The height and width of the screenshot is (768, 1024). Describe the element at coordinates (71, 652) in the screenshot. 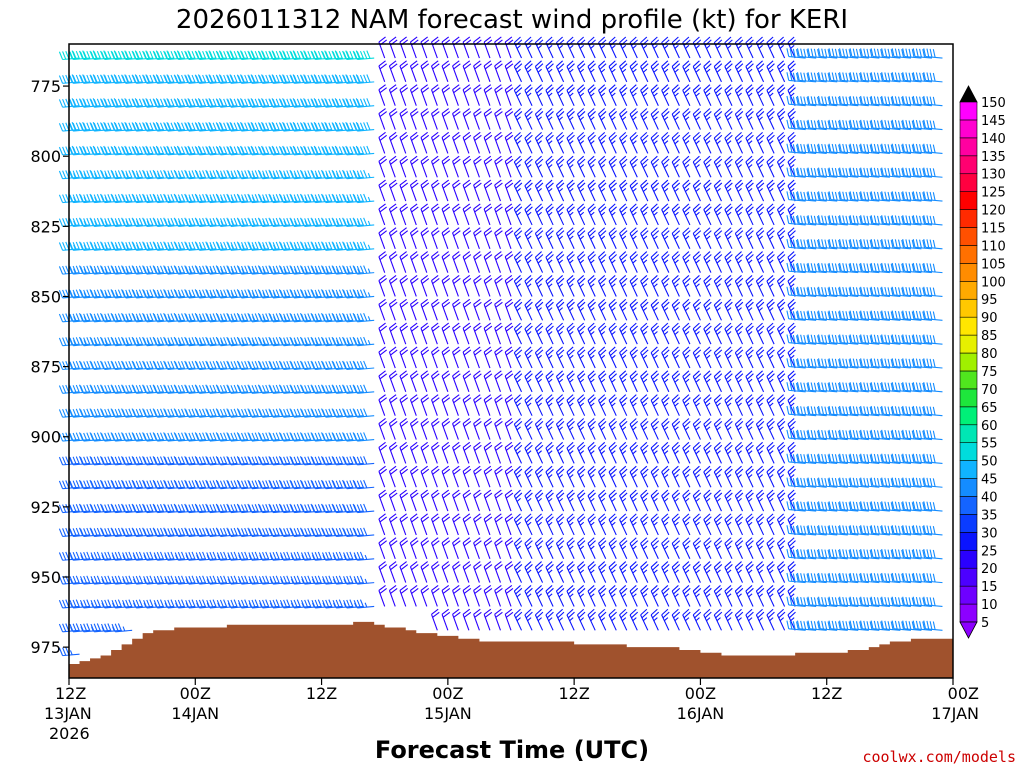

I see `wind-barb-half-feather` at that location.